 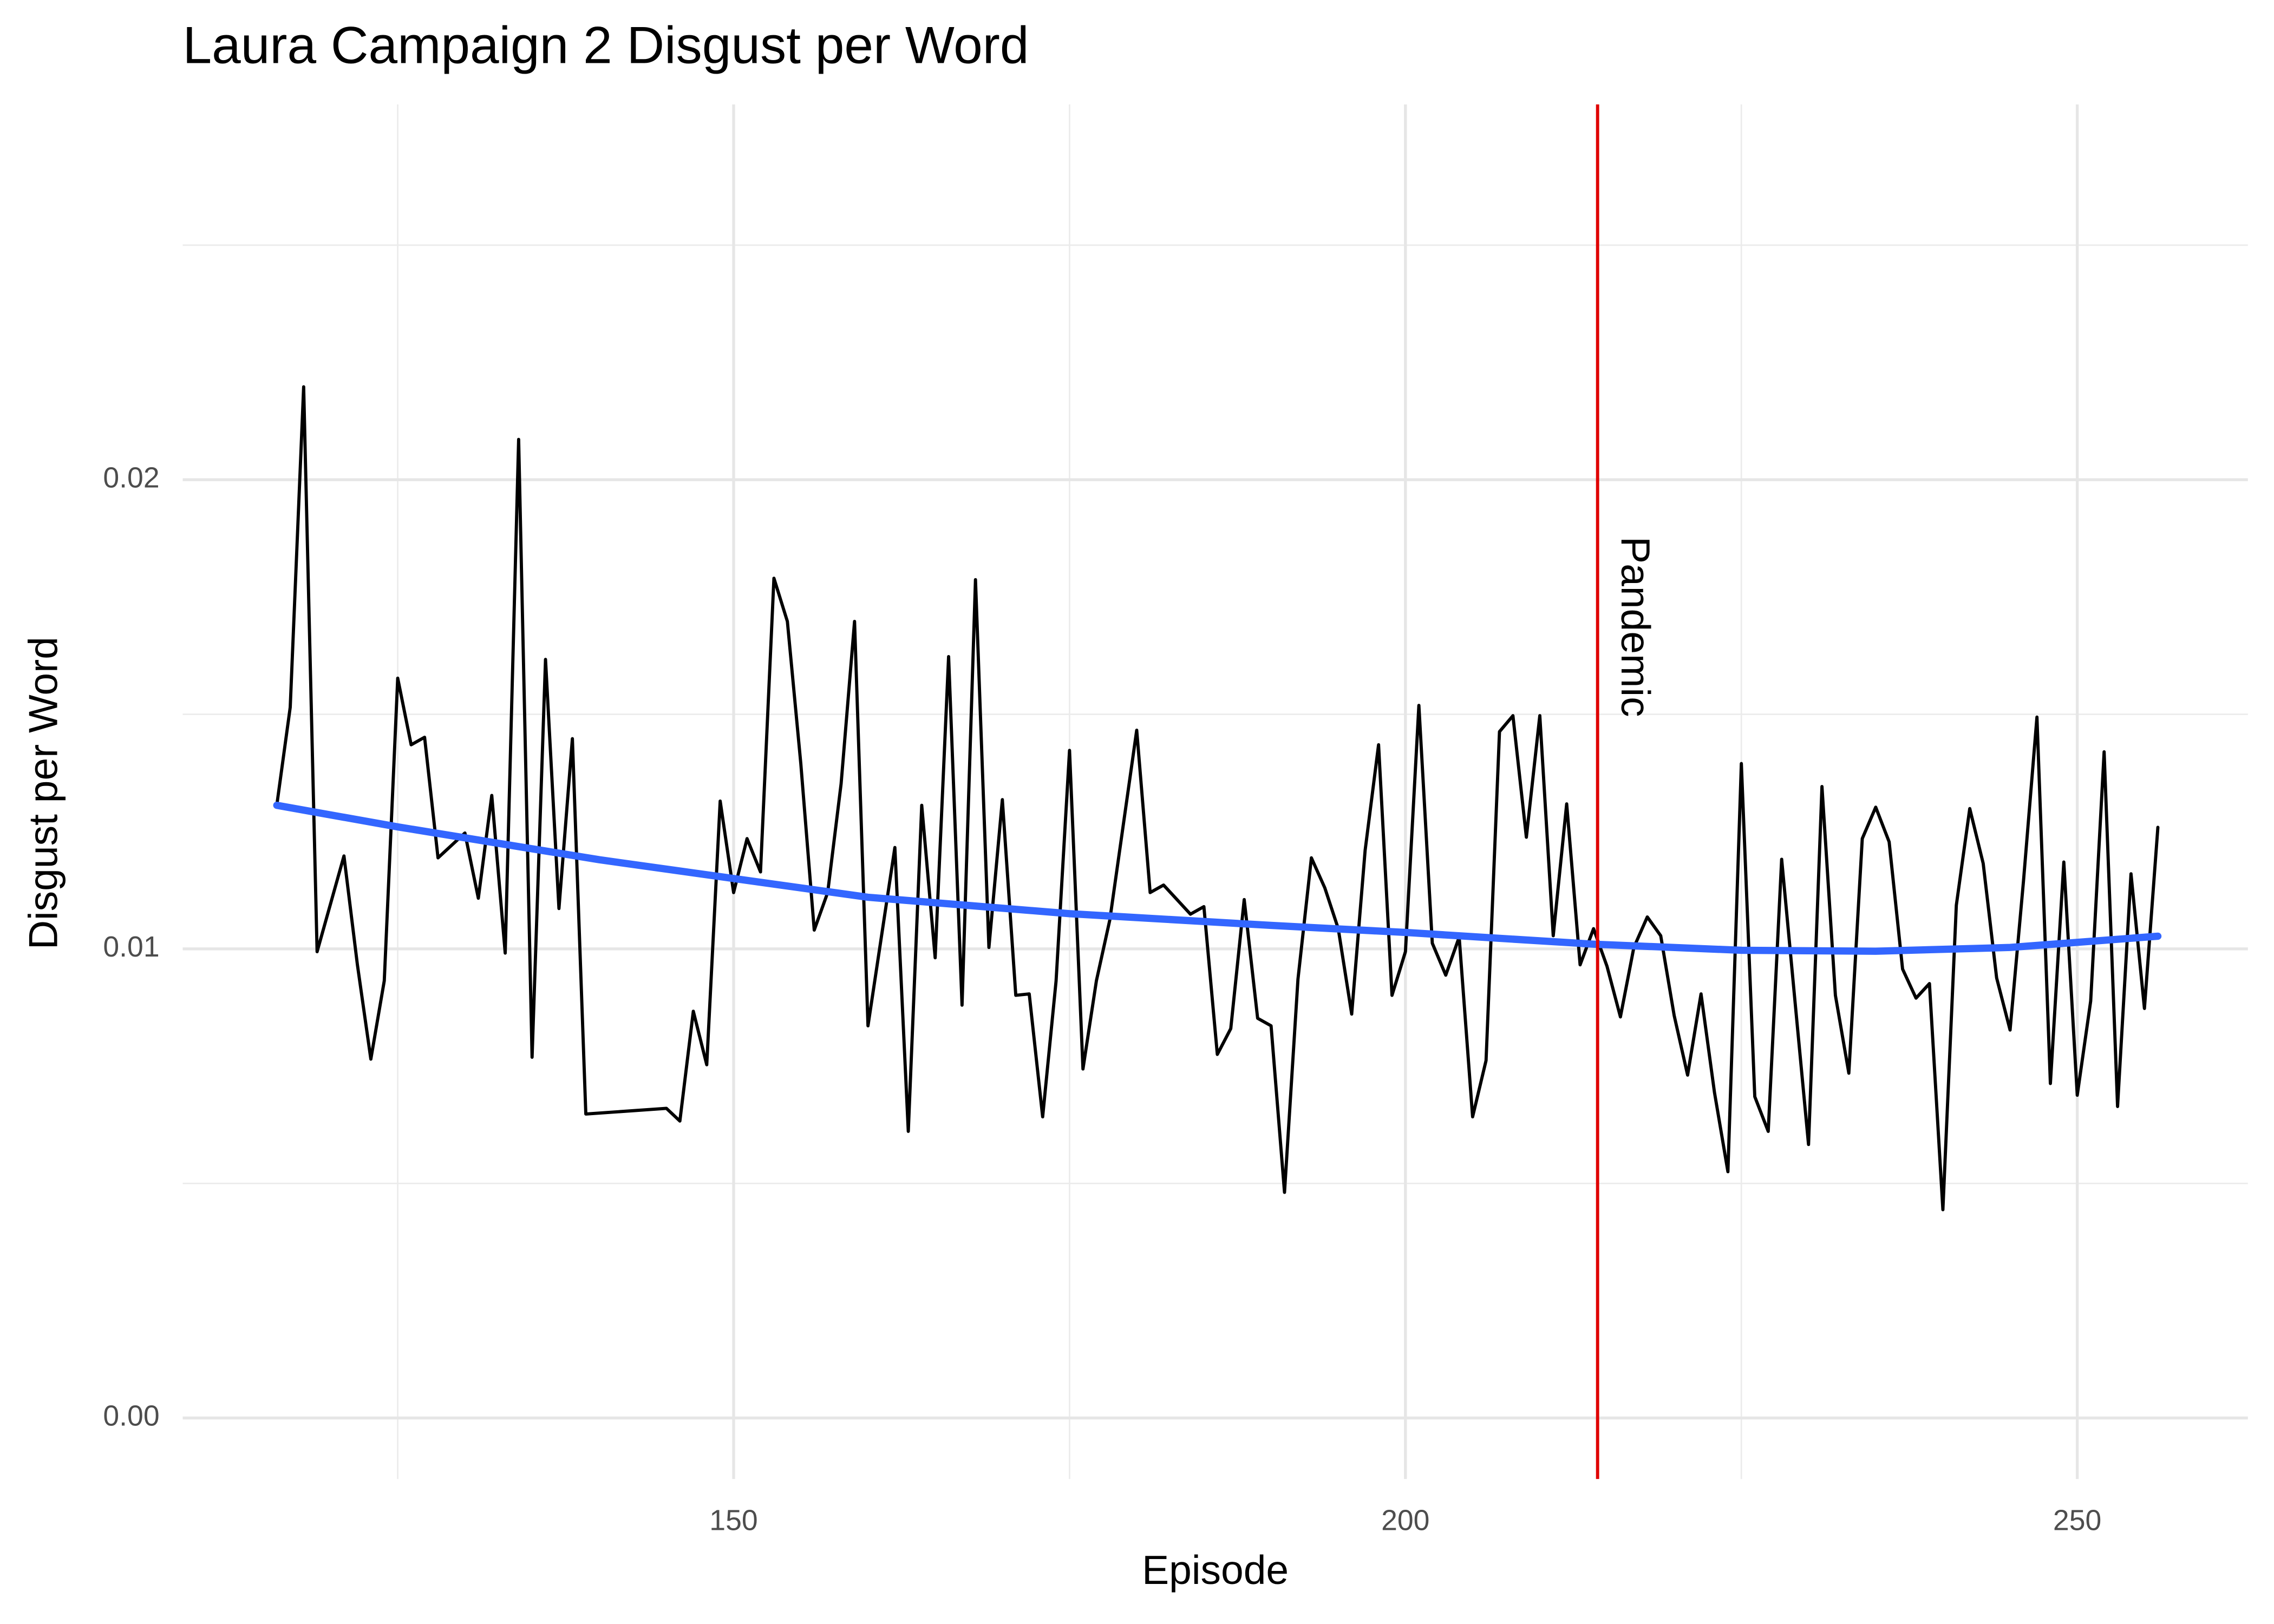 What do you see at coordinates (131, 478) in the screenshot?
I see `y-tick-label: 0.02` at bounding box center [131, 478].